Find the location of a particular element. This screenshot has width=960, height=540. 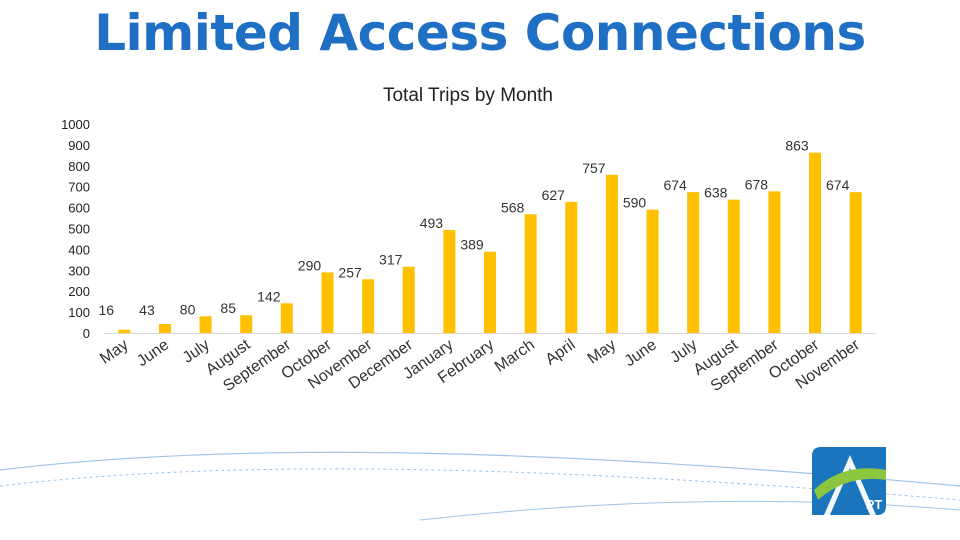

y-tick-label: 400 is located at coordinates (79, 249).